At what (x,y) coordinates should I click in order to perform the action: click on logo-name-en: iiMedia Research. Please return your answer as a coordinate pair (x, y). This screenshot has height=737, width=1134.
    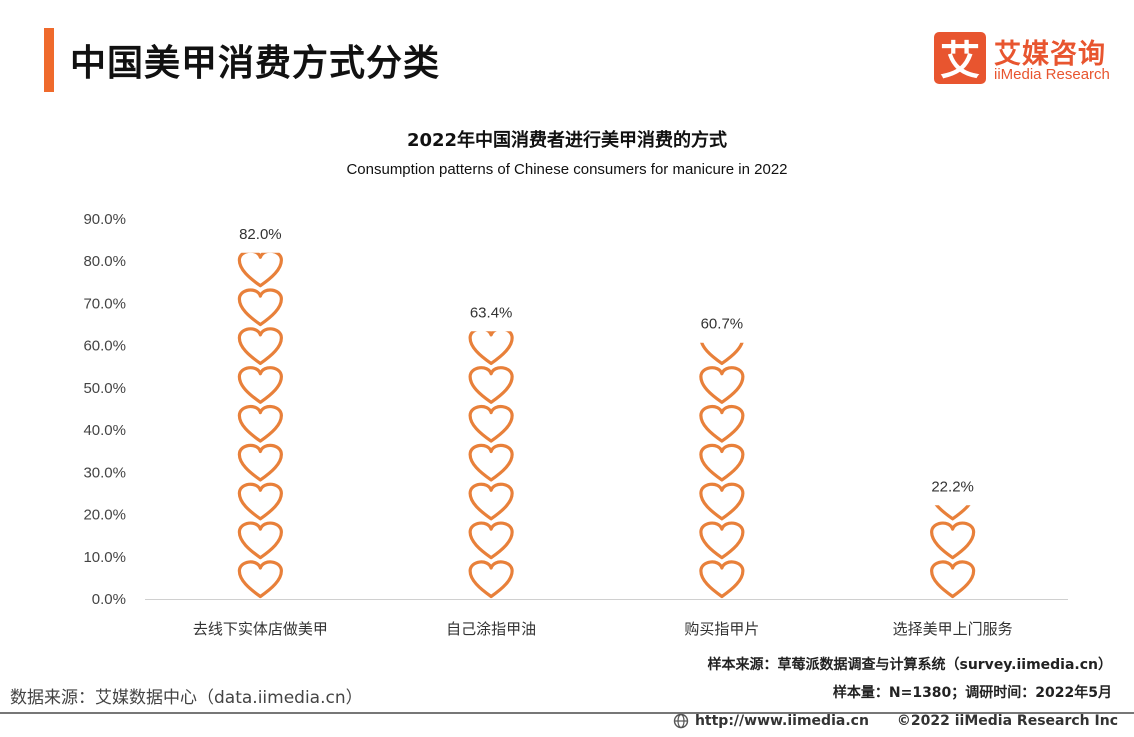
    Looking at the image, I should click on (1052, 74).